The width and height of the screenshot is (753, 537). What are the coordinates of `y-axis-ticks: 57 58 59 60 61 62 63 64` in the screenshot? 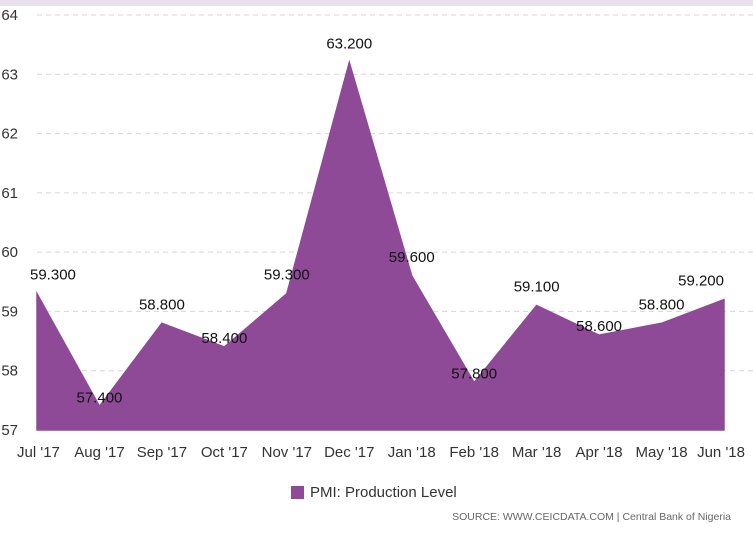 It's located at (9, 223).